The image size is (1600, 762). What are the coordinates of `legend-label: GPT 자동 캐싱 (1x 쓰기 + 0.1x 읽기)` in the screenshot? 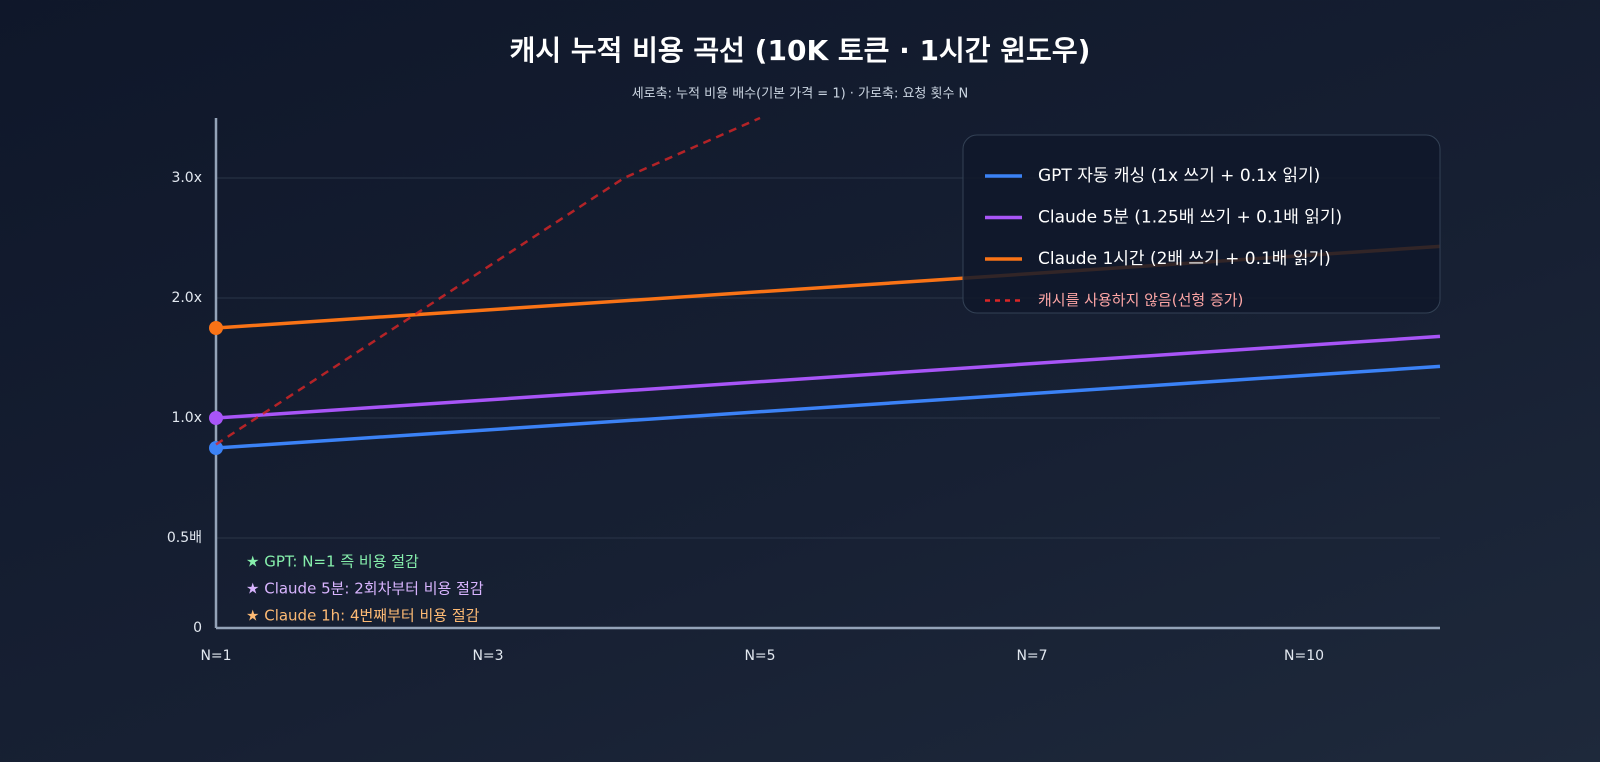 It's located at (1179, 176).